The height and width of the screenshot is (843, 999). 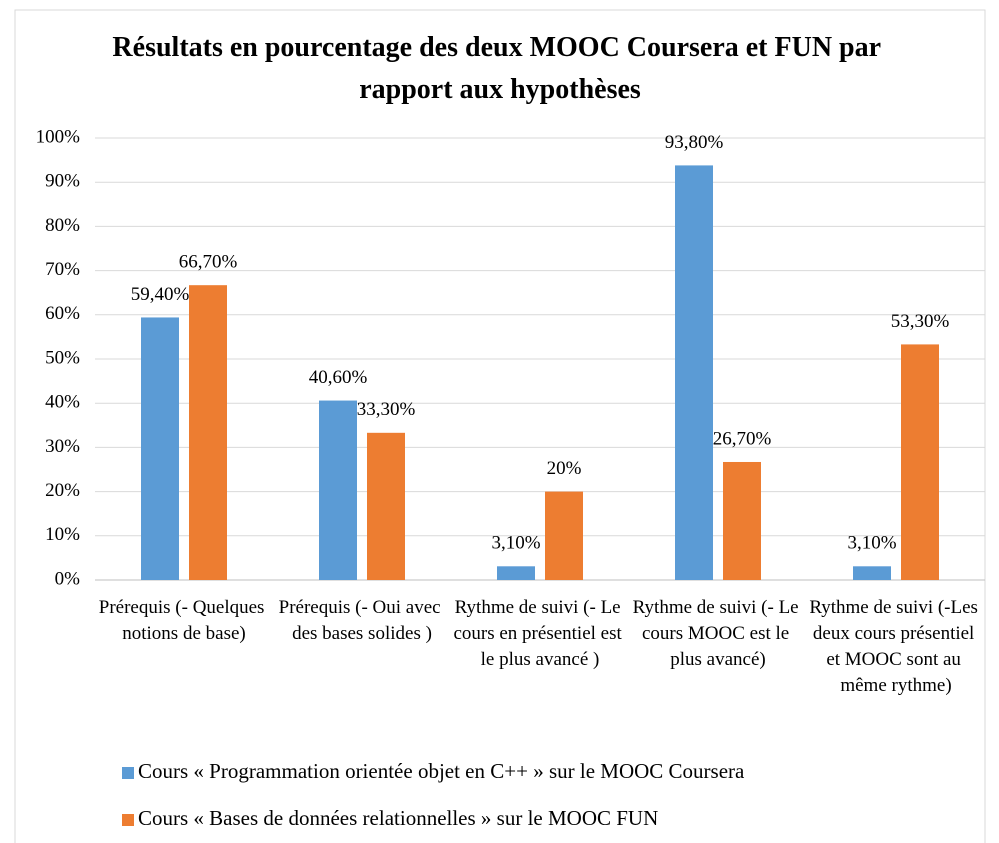 I want to click on y-tick-label: 100%, so click(x=58, y=136).